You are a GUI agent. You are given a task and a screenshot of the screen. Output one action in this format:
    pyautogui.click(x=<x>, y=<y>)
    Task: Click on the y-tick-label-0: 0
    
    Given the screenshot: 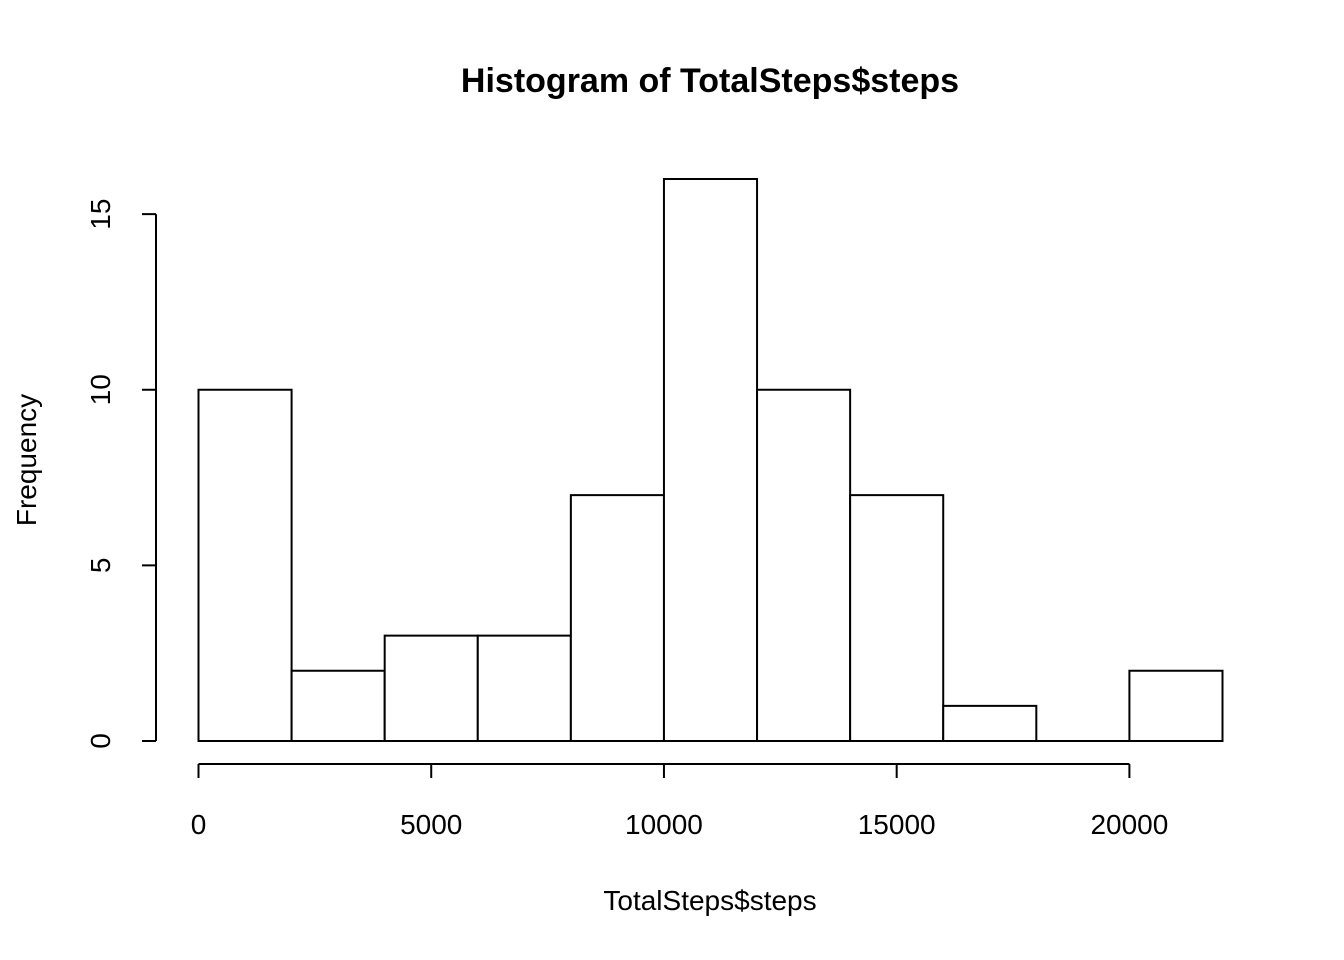 What is the action you would take?
    pyautogui.click(x=100, y=741)
    